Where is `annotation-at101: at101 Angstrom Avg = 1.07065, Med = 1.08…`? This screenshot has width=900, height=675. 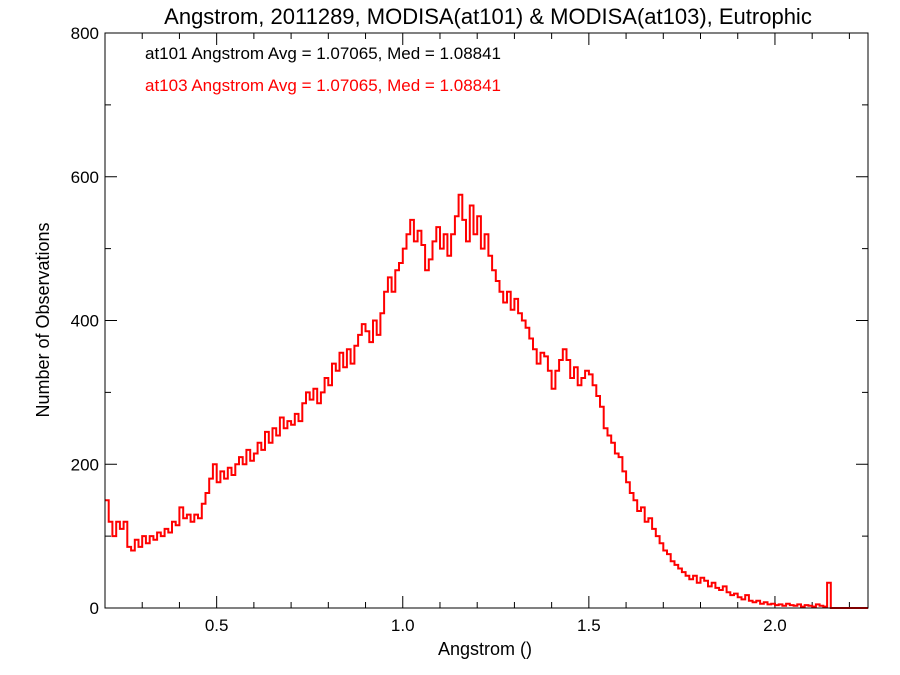 annotation-at101: at101 Angstrom Avg = 1.07065, Med = 1.08… is located at coordinates (323, 53).